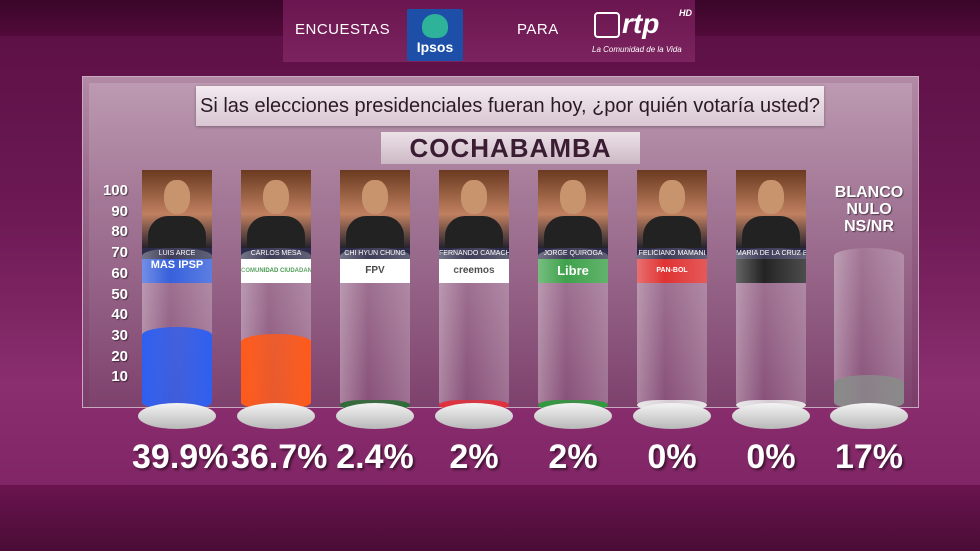  Describe the element at coordinates (573, 271) in the screenshot. I see `party-logo: Libre` at that location.